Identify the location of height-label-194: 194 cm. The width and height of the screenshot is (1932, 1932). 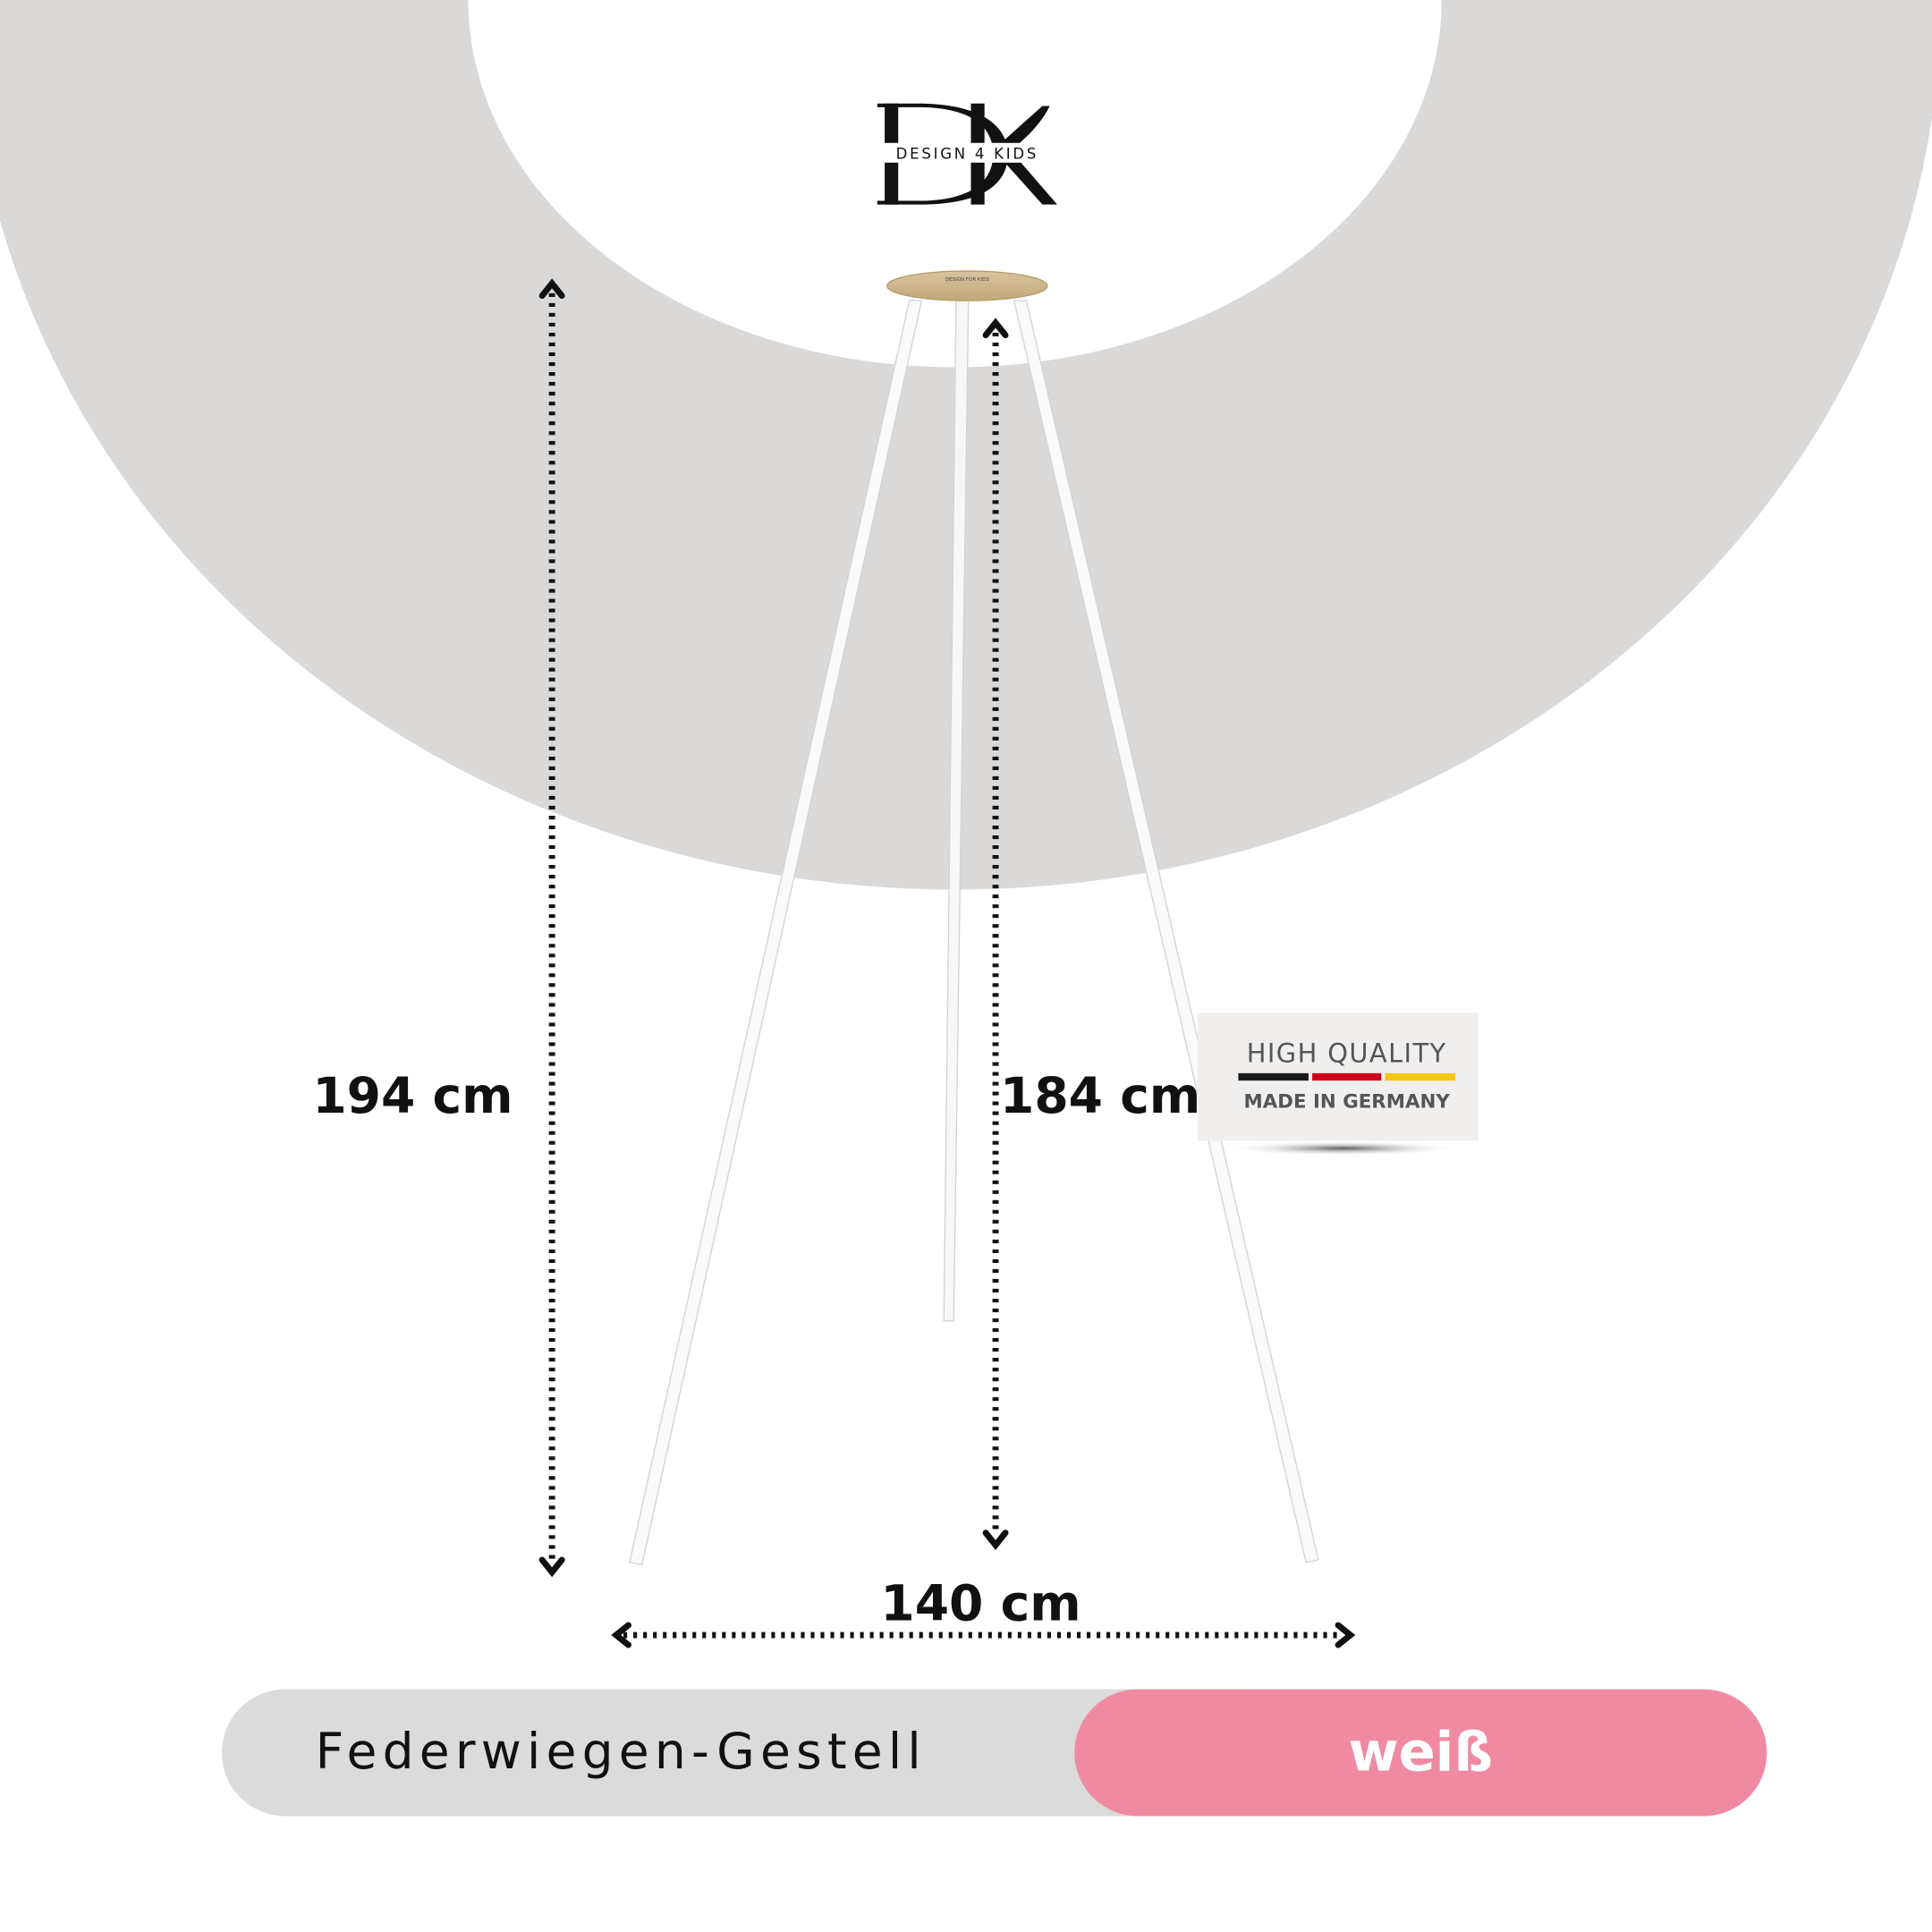
(412, 1095).